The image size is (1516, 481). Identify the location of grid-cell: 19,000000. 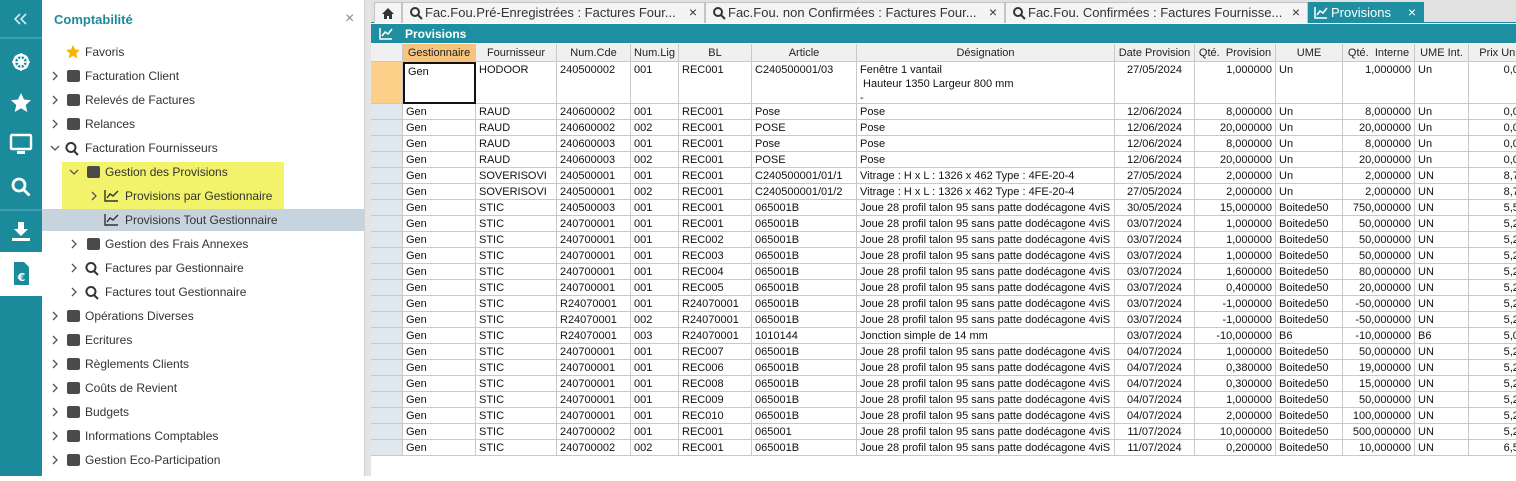
(1379, 368).